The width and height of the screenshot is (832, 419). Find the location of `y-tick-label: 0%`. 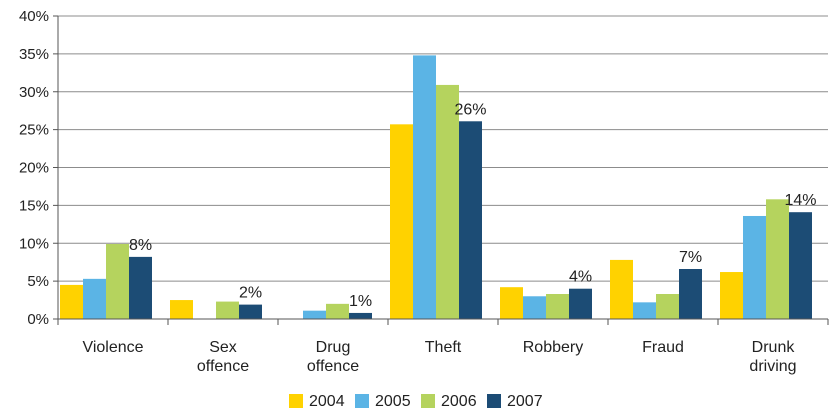

y-tick-label: 0% is located at coordinates (38, 319).